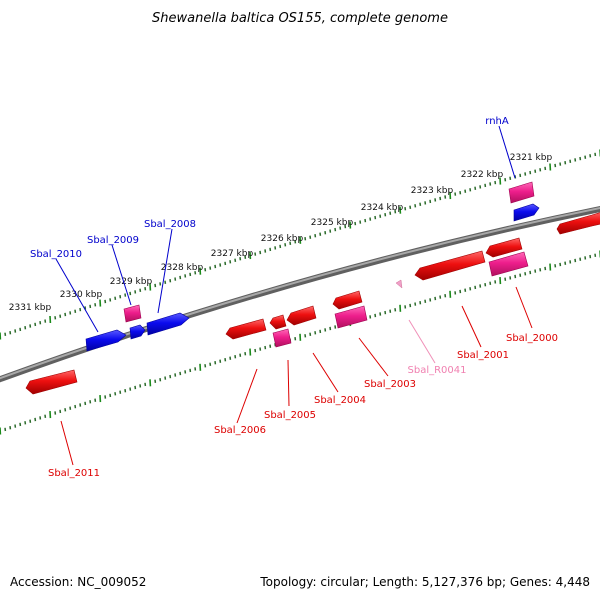 This screenshot has width=600, height=600. What do you see at coordinates (390, 384) in the screenshot?
I see `gene-label-Sbal_2003: Sbal_2003` at bounding box center [390, 384].